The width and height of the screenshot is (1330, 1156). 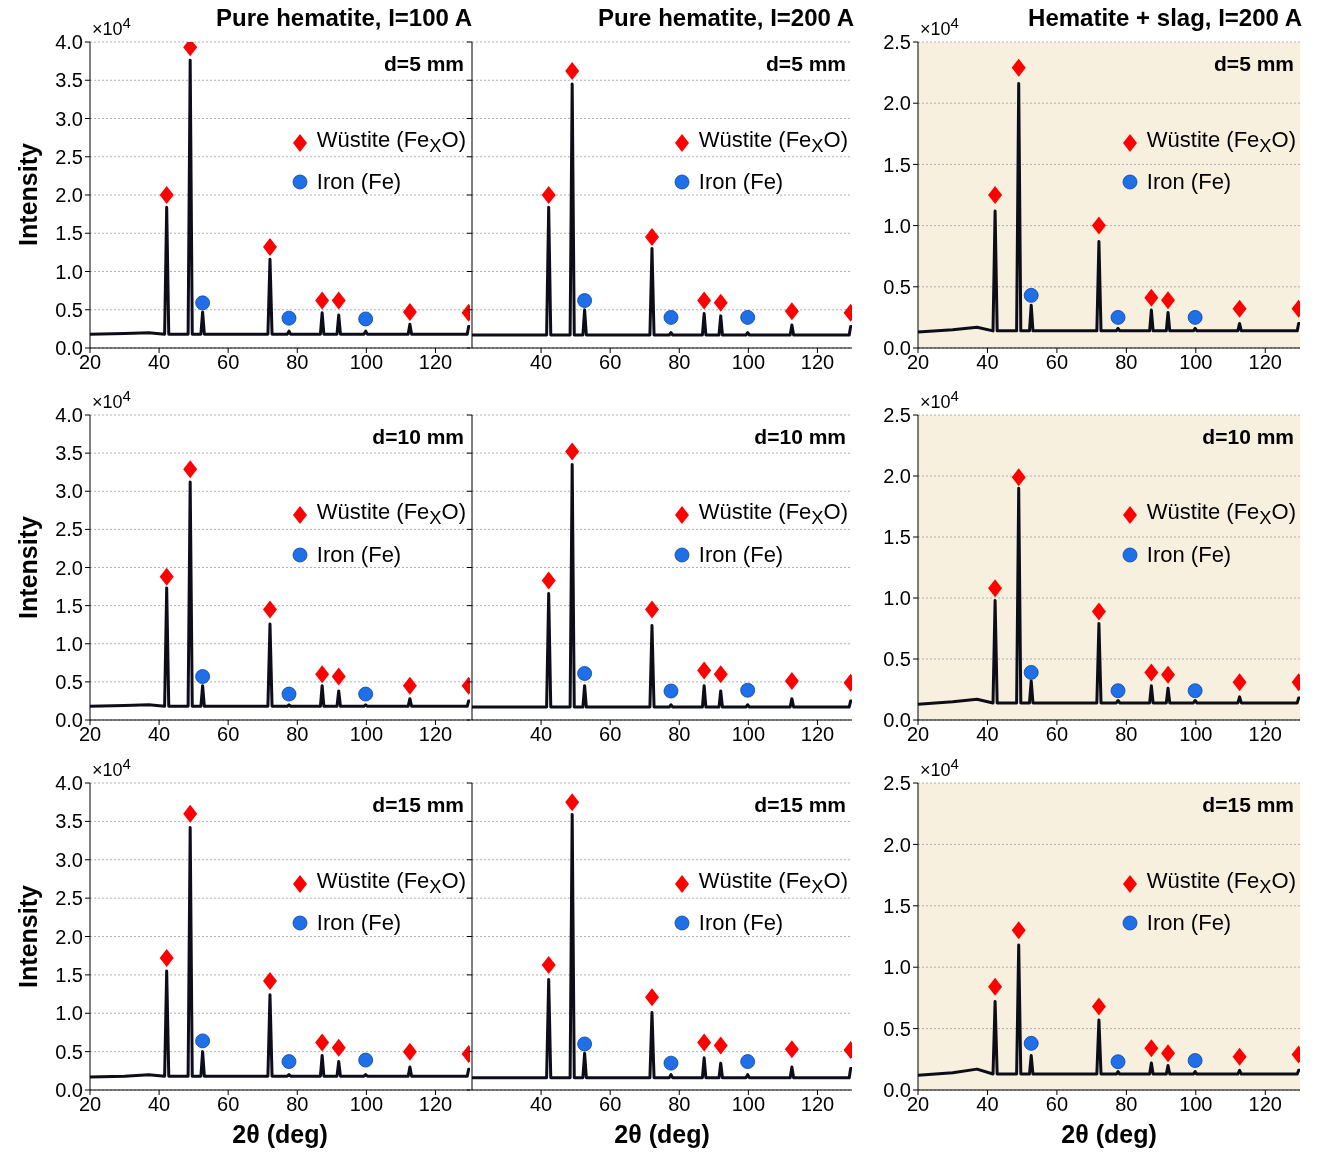 What do you see at coordinates (1165, 18) in the screenshot?
I see `chart-title: Hematite + slag, I=200 A` at bounding box center [1165, 18].